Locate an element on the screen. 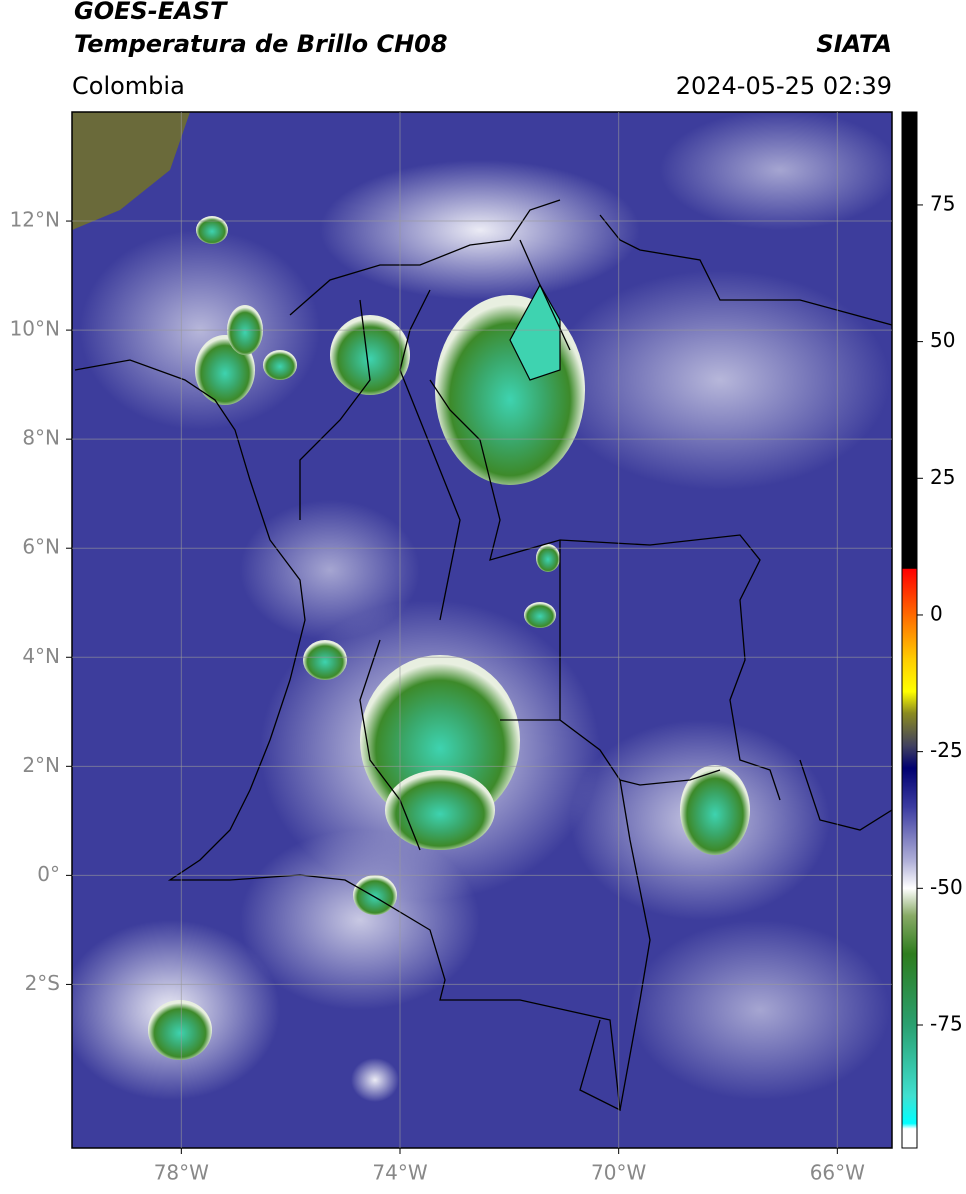 This screenshot has width=966, height=1194. subtitle: Temperatura de Brillo CH08 is located at coordinates (261, 44).